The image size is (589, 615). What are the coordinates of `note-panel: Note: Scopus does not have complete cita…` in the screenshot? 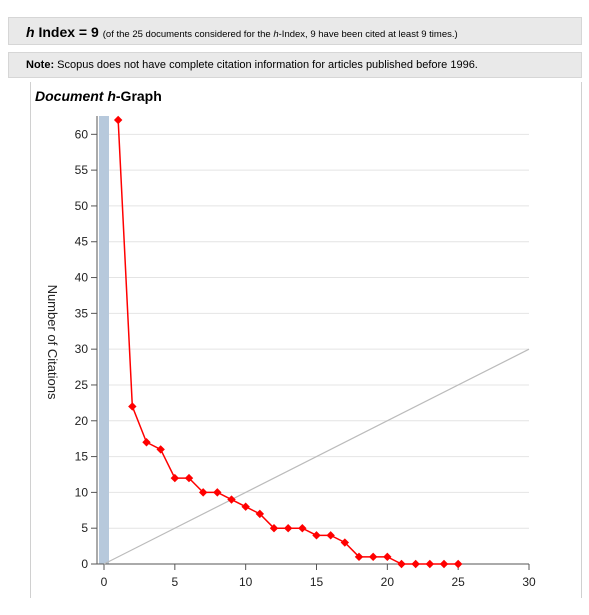 It's located at (295, 65).